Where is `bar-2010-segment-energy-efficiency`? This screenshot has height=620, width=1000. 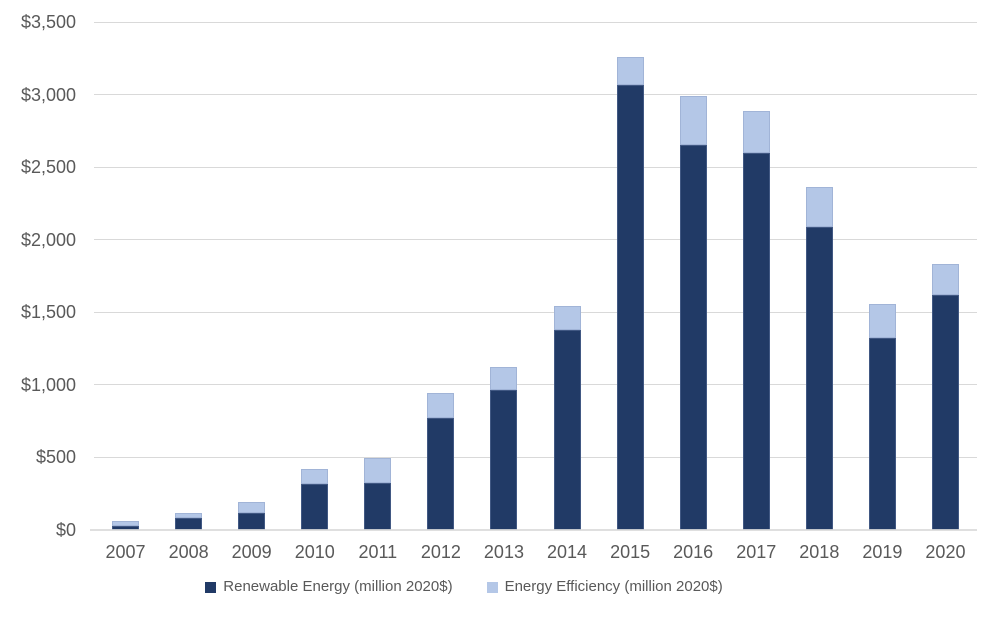
bar-2010-segment-energy-efficiency is located at coordinates (315, 477).